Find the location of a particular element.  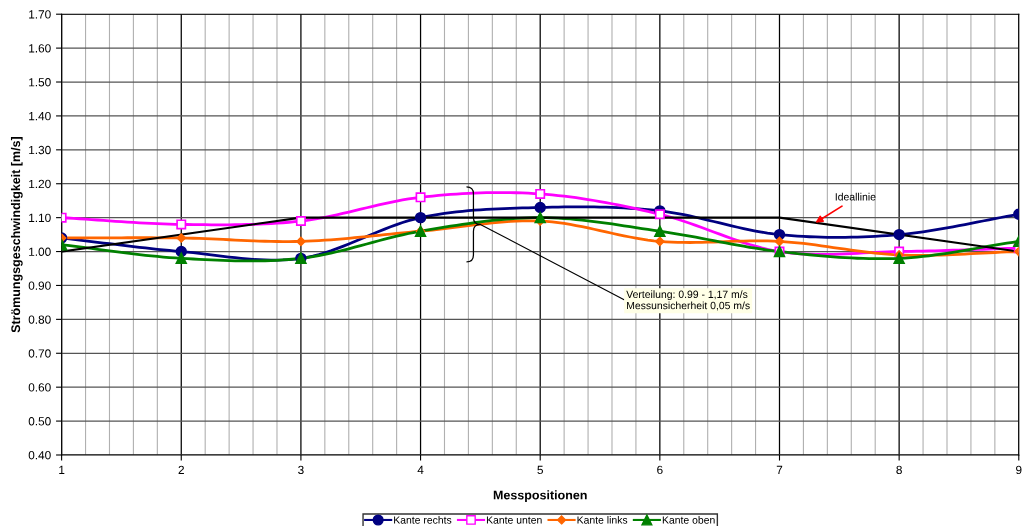

y-tick-label: 0.80 is located at coordinates (39, 319).